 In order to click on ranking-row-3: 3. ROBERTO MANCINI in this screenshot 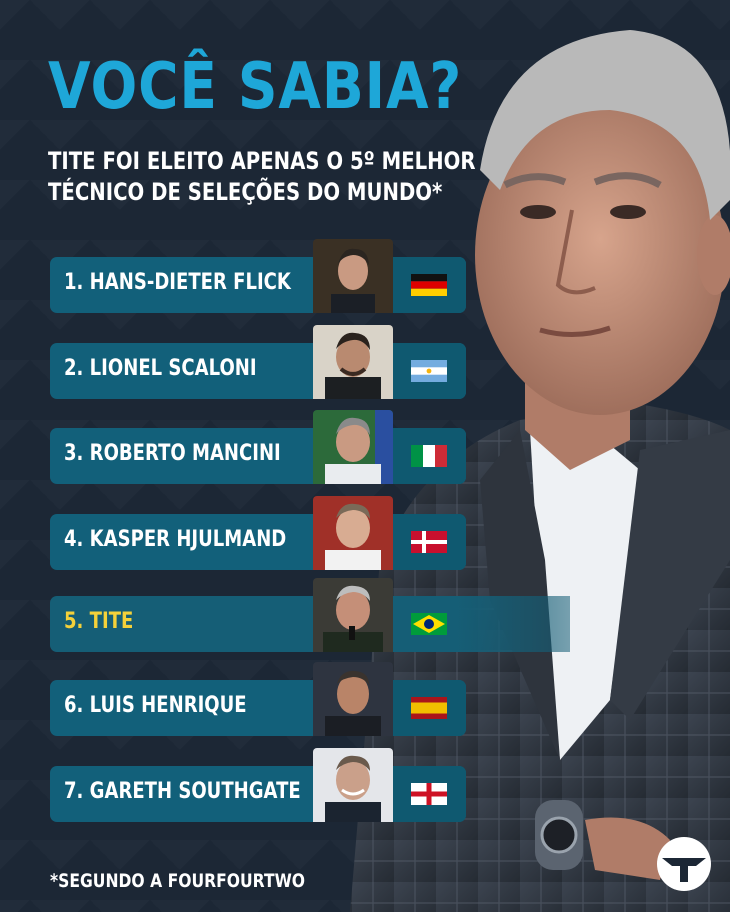, I will do `click(258, 447)`.